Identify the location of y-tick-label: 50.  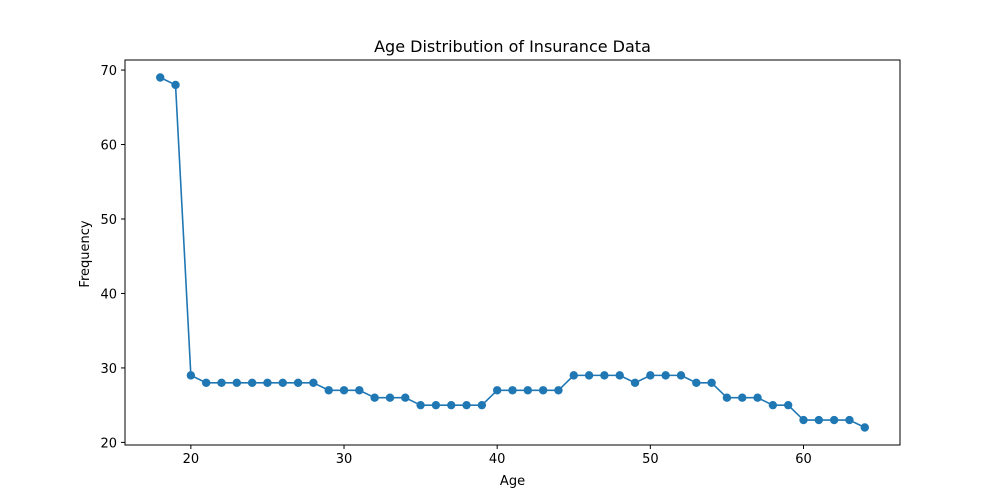
(108, 220).